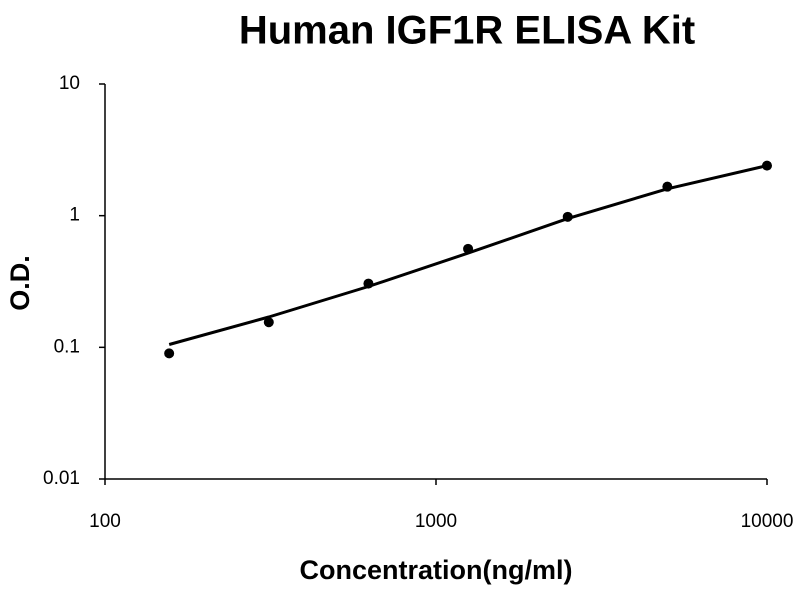 The image size is (800, 600). What do you see at coordinates (61, 478) in the screenshot?
I see `y-tick-label: 0.01` at bounding box center [61, 478].